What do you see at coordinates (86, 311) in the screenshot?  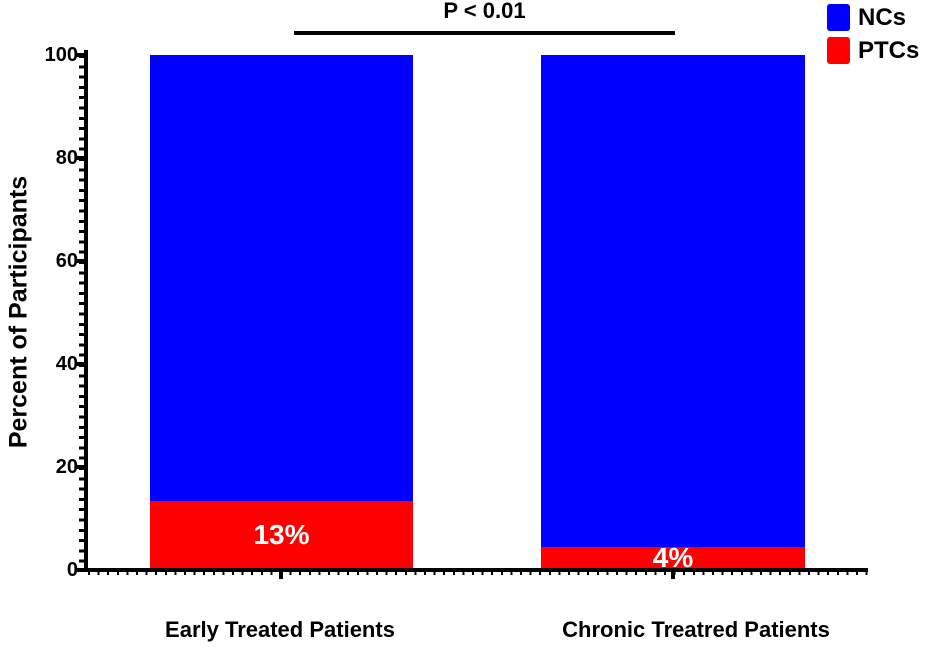 I see `y-axis-line` at bounding box center [86, 311].